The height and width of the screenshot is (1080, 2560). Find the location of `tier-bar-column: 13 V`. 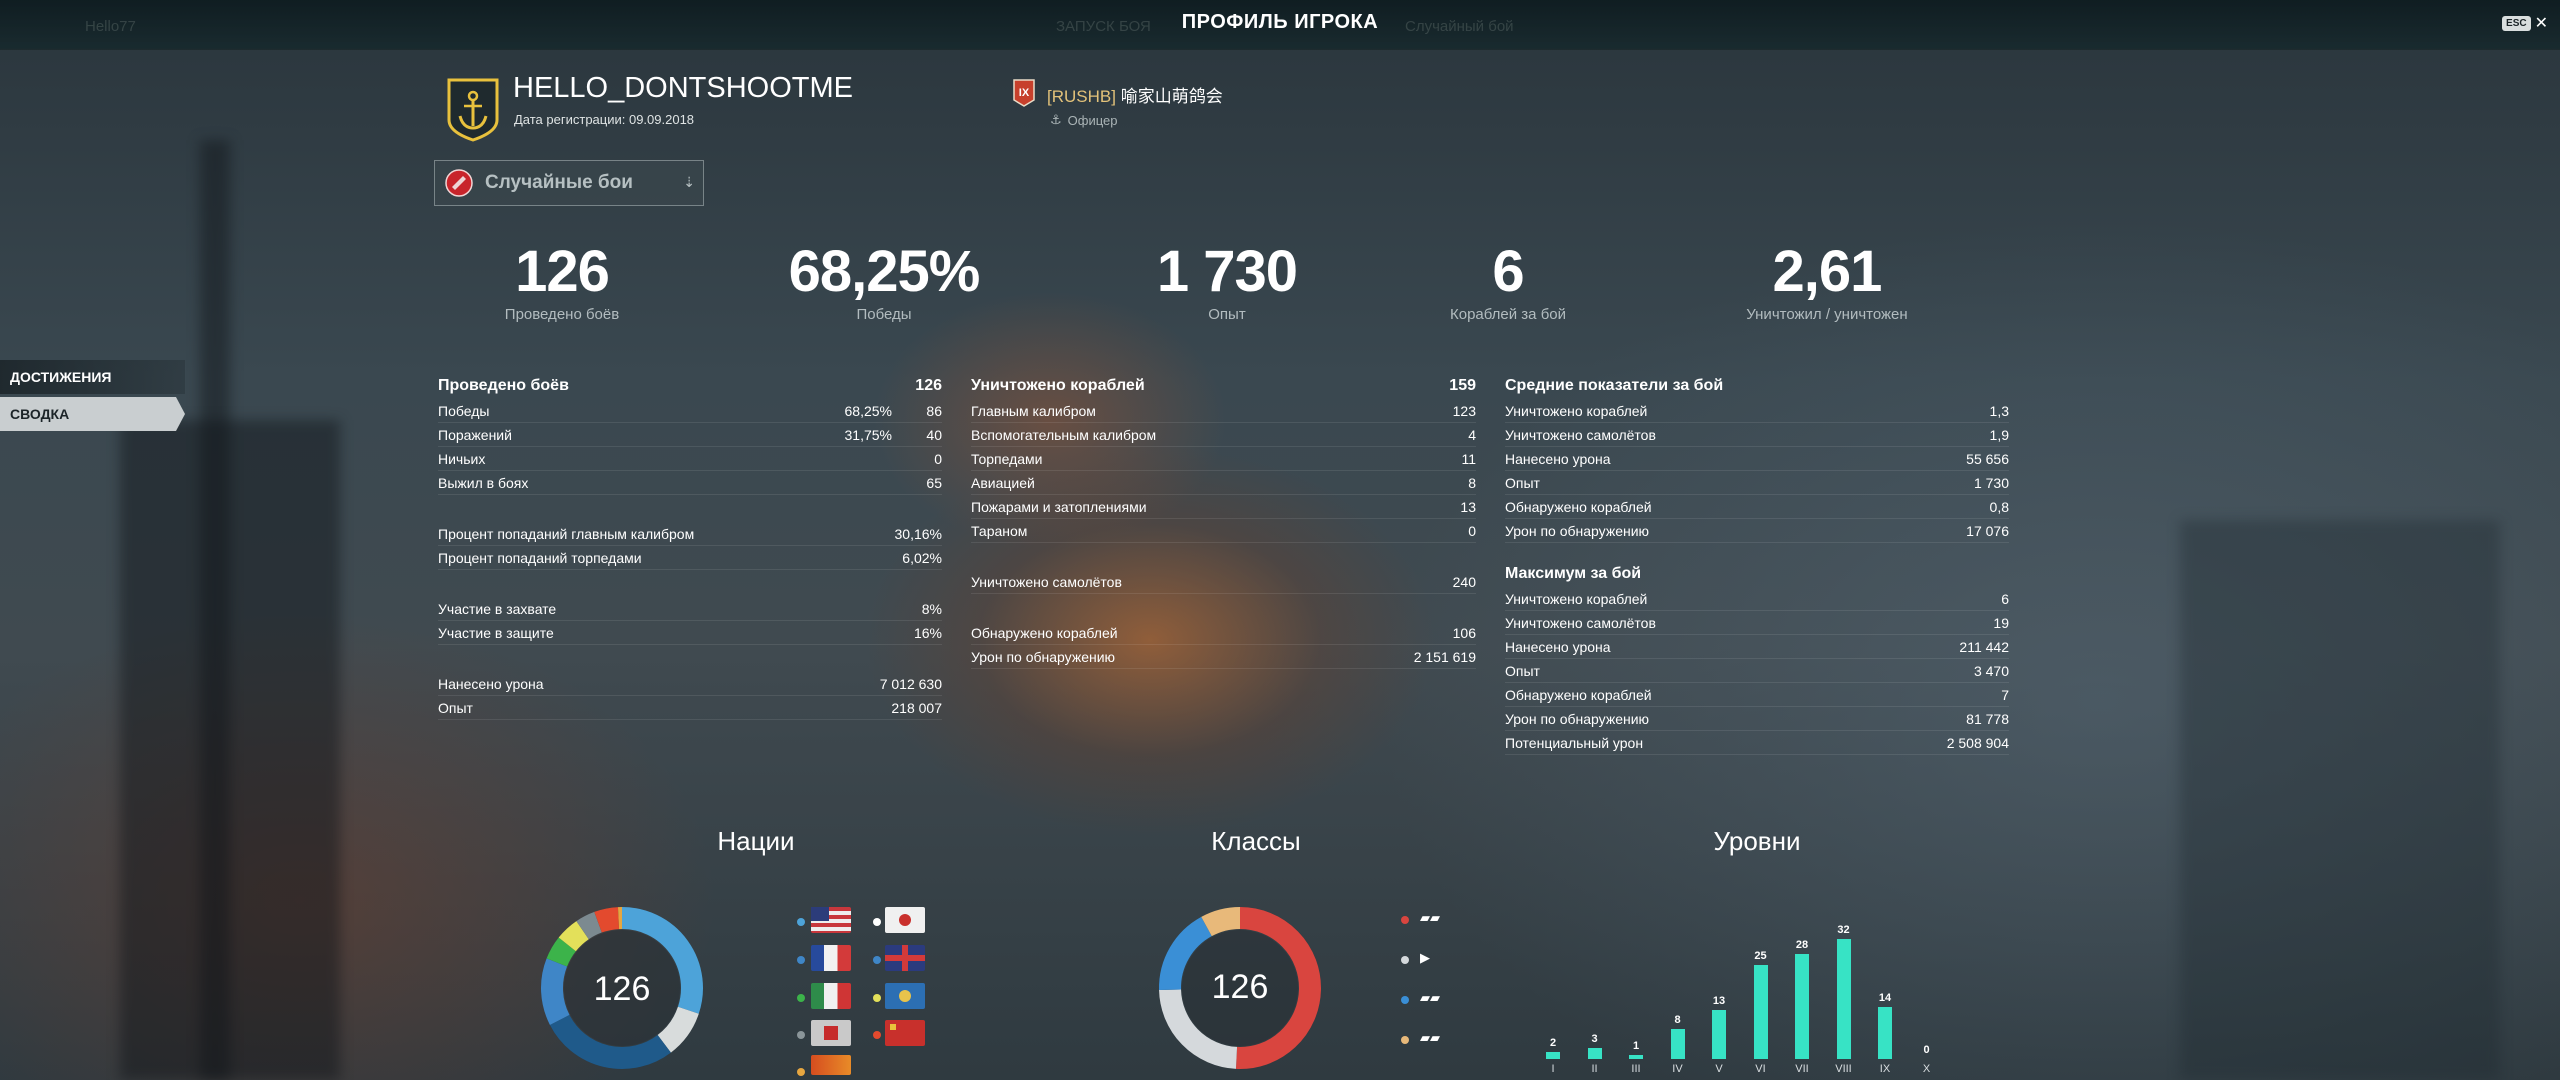

tier-bar-column: 13 V is located at coordinates (1719, 987).